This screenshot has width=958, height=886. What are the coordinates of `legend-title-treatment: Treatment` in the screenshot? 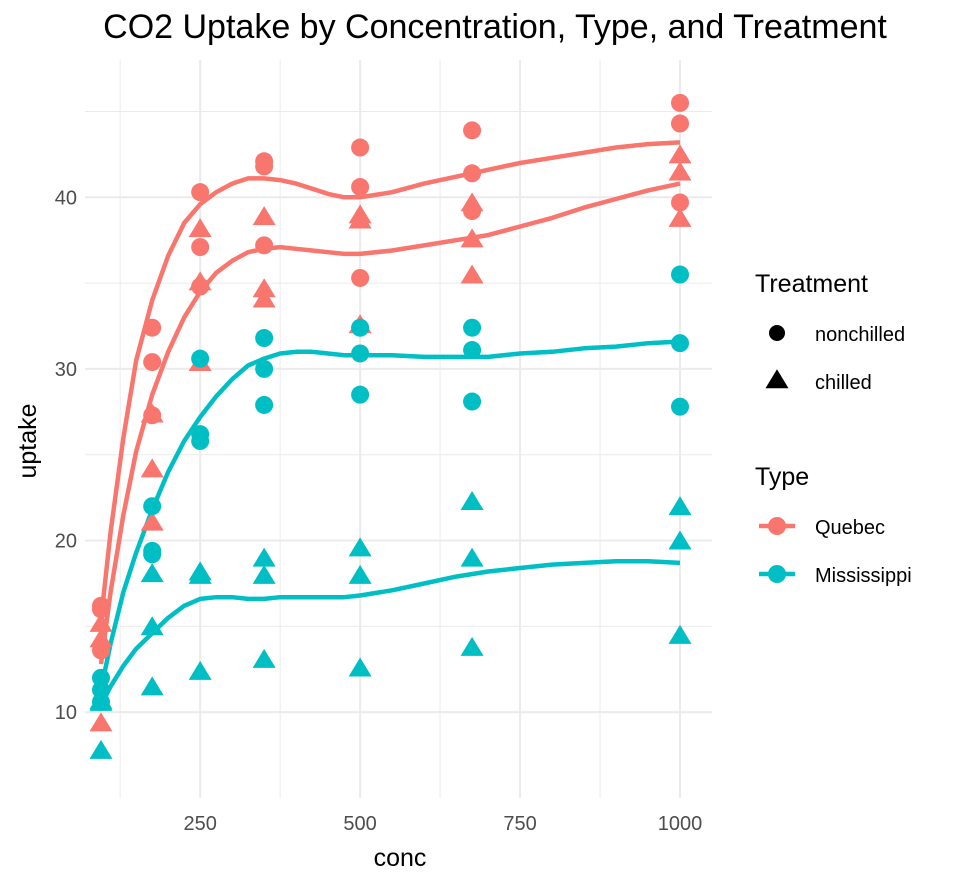 It's located at (811, 284).